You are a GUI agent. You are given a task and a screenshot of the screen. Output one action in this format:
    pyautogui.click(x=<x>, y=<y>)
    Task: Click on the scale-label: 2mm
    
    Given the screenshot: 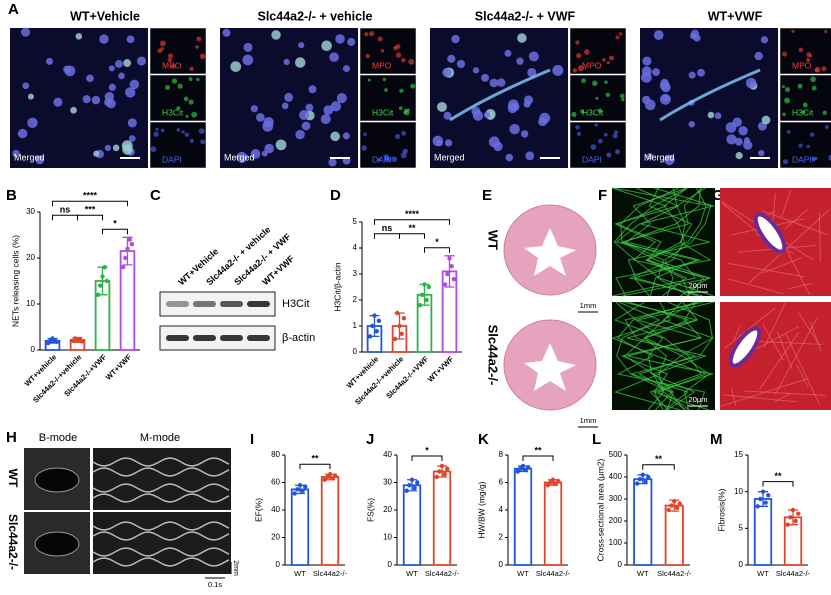 What is the action you would take?
    pyautogui.click(x=235, y=568)
    